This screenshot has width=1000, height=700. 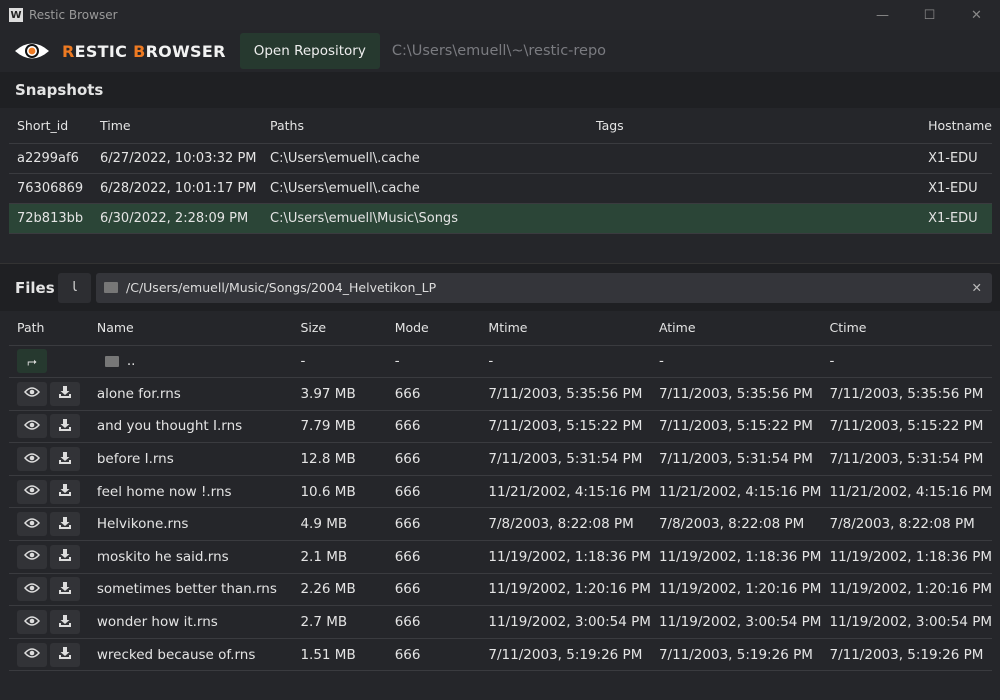 What do you see at coordinates (339, 328) in the screenshot?
I see `column-header: Size` at bounding box center [339, 328].